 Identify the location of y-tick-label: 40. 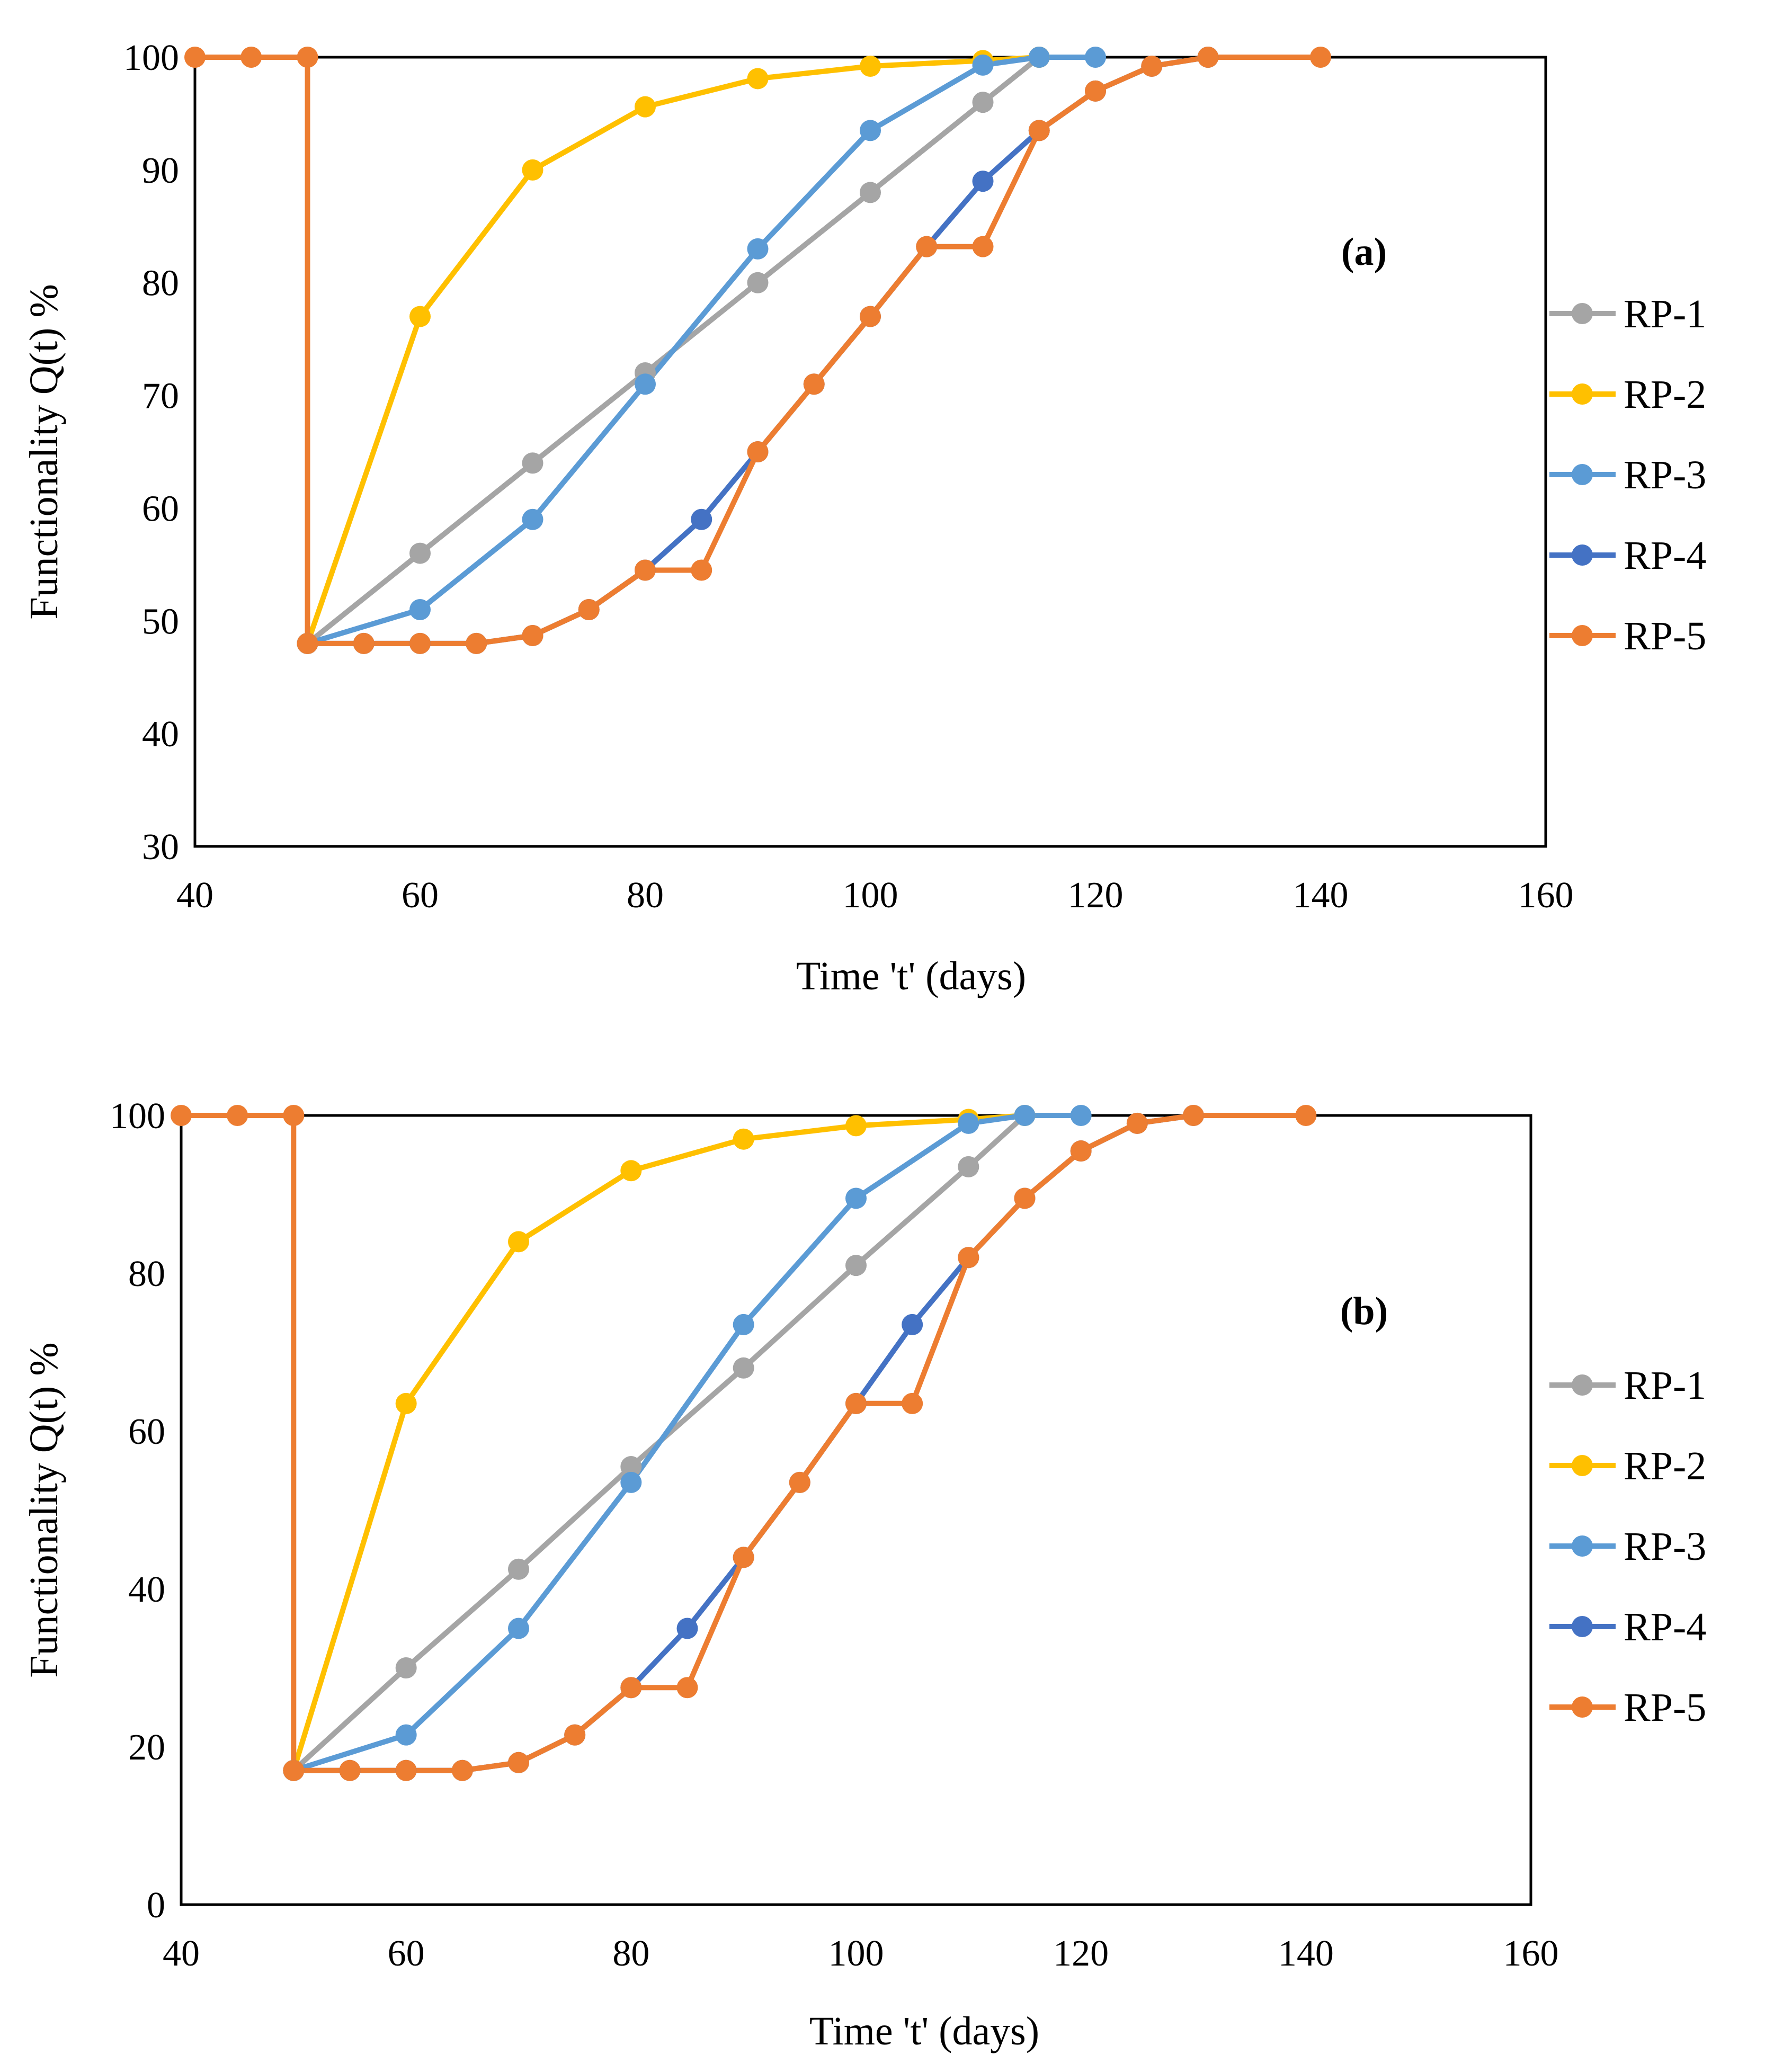
(160, 735).